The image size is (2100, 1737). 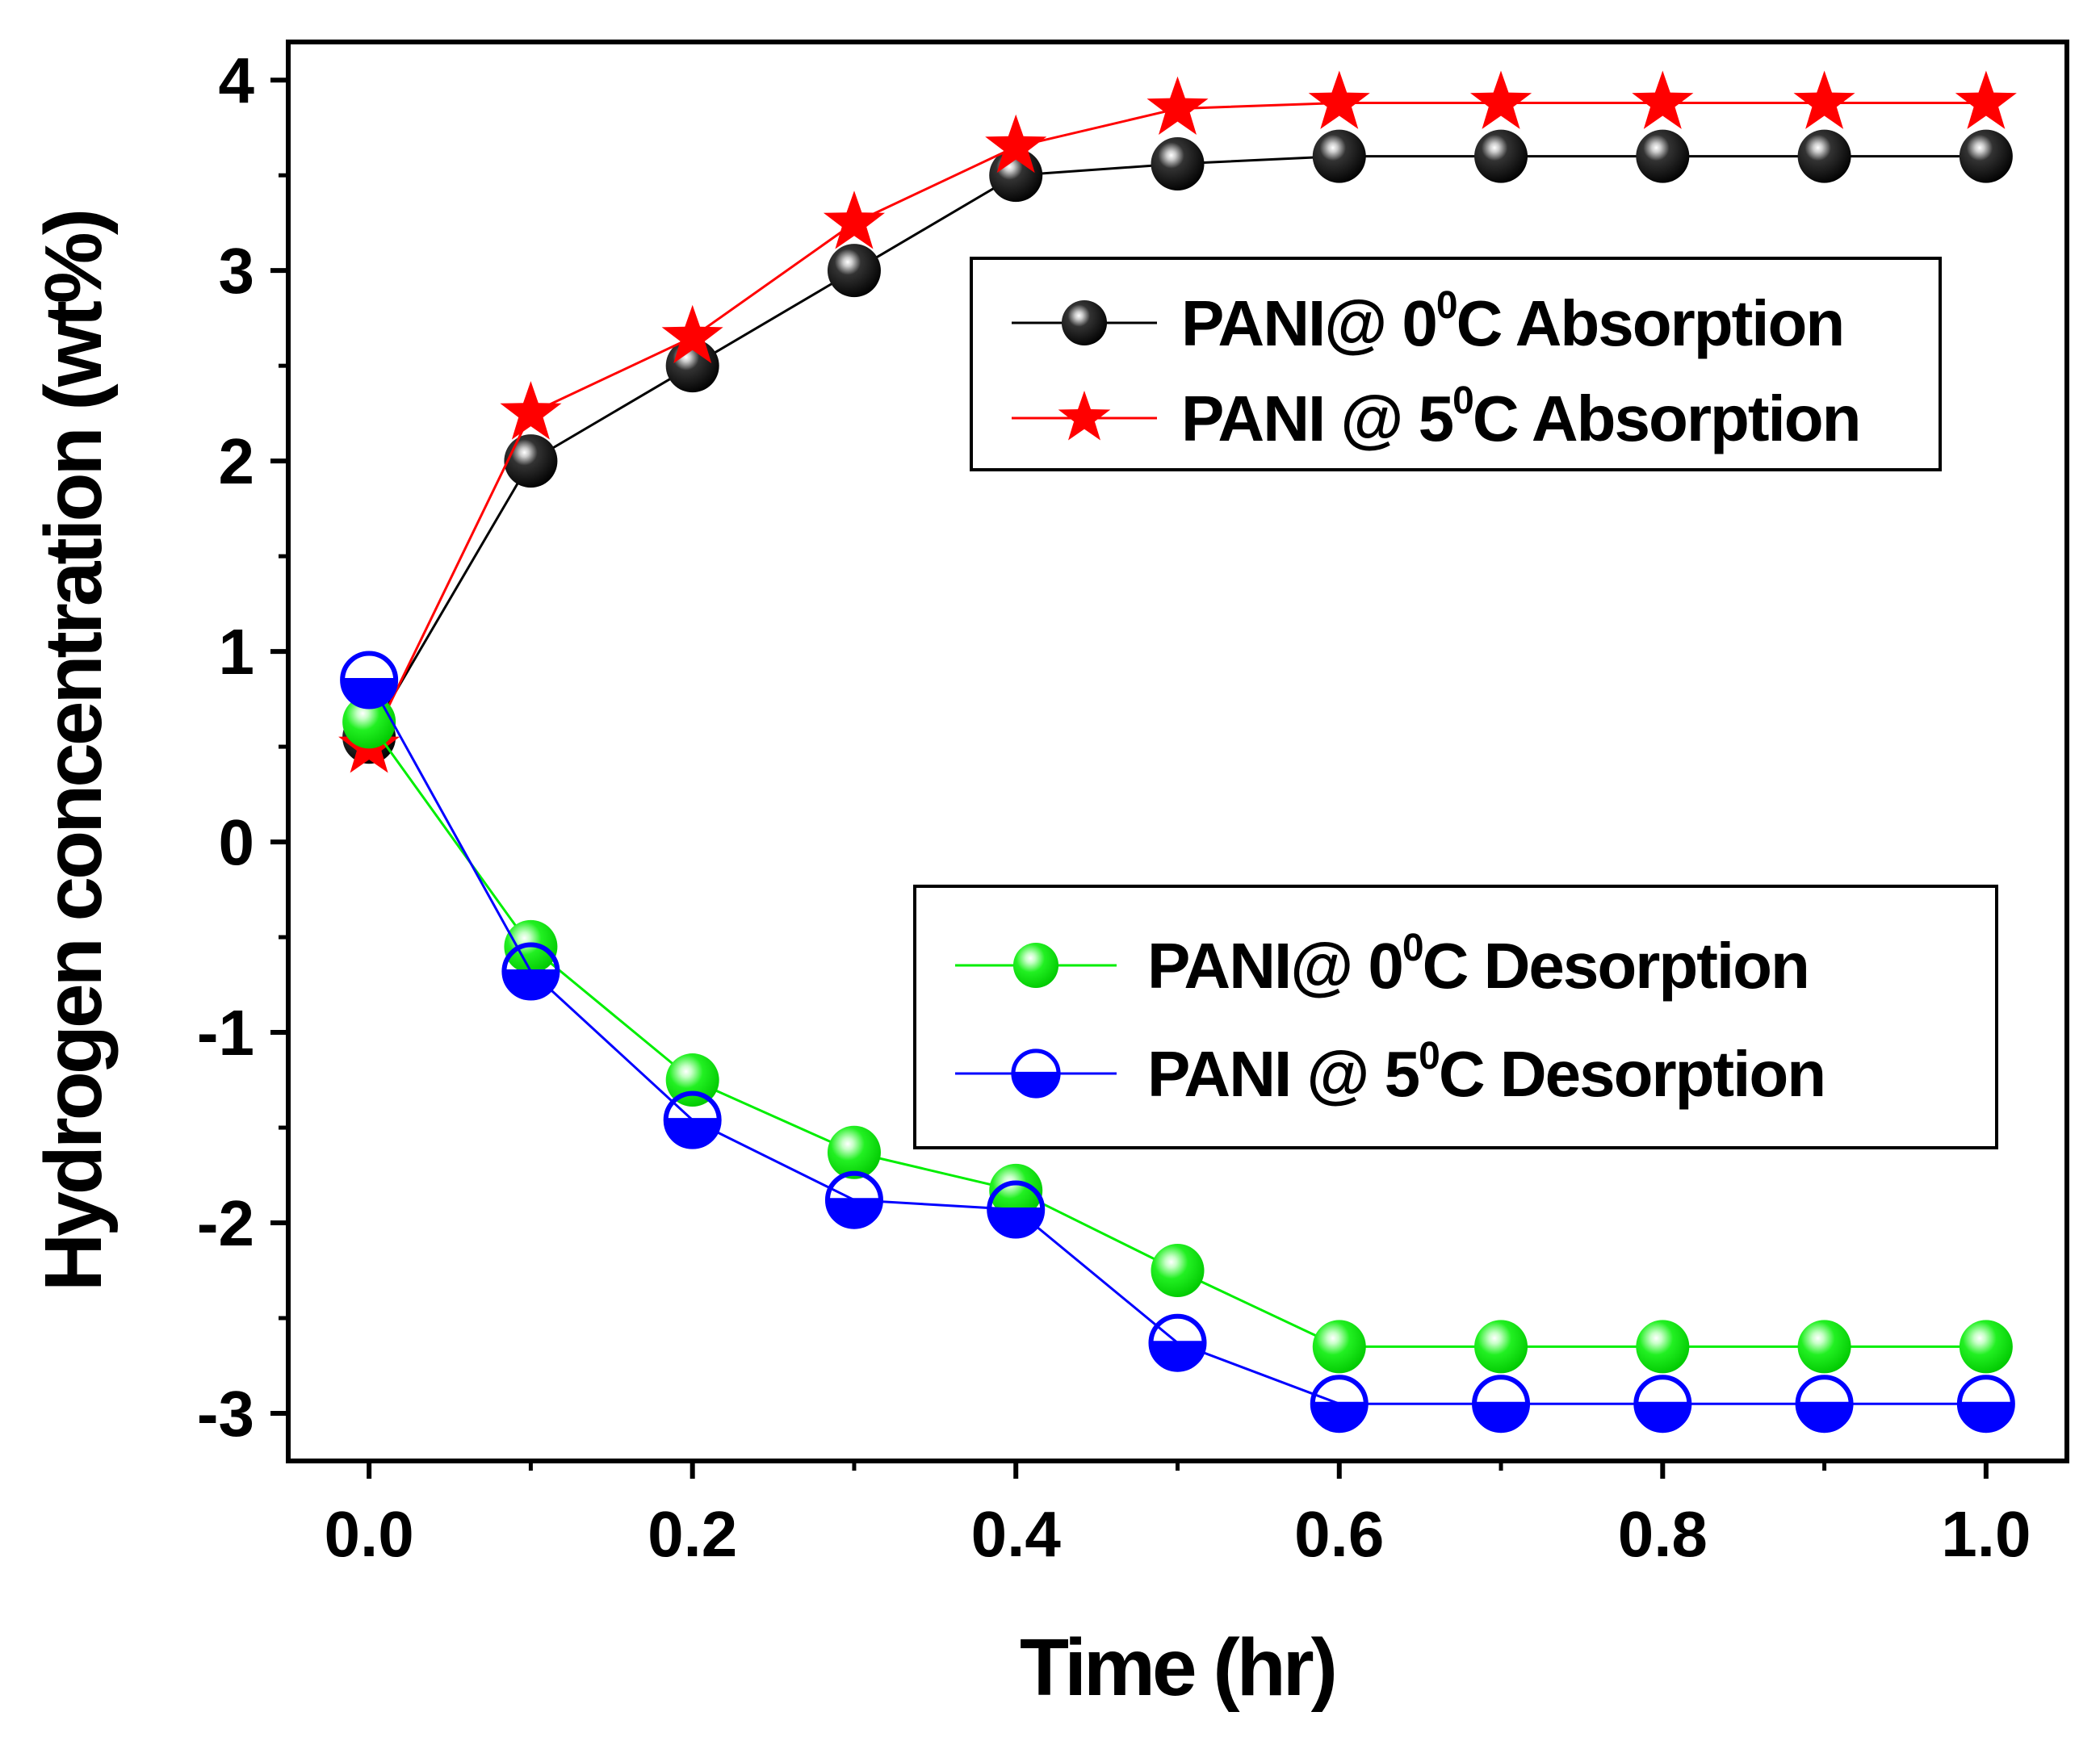 I want to click on x-tick-label: 1.0, so click(x=1986, y=1534).